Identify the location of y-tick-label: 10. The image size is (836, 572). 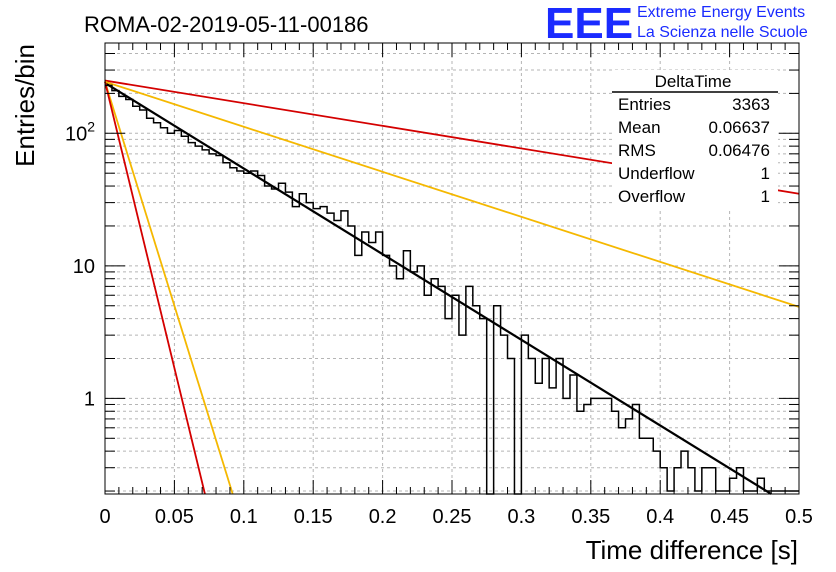
(84, 267).